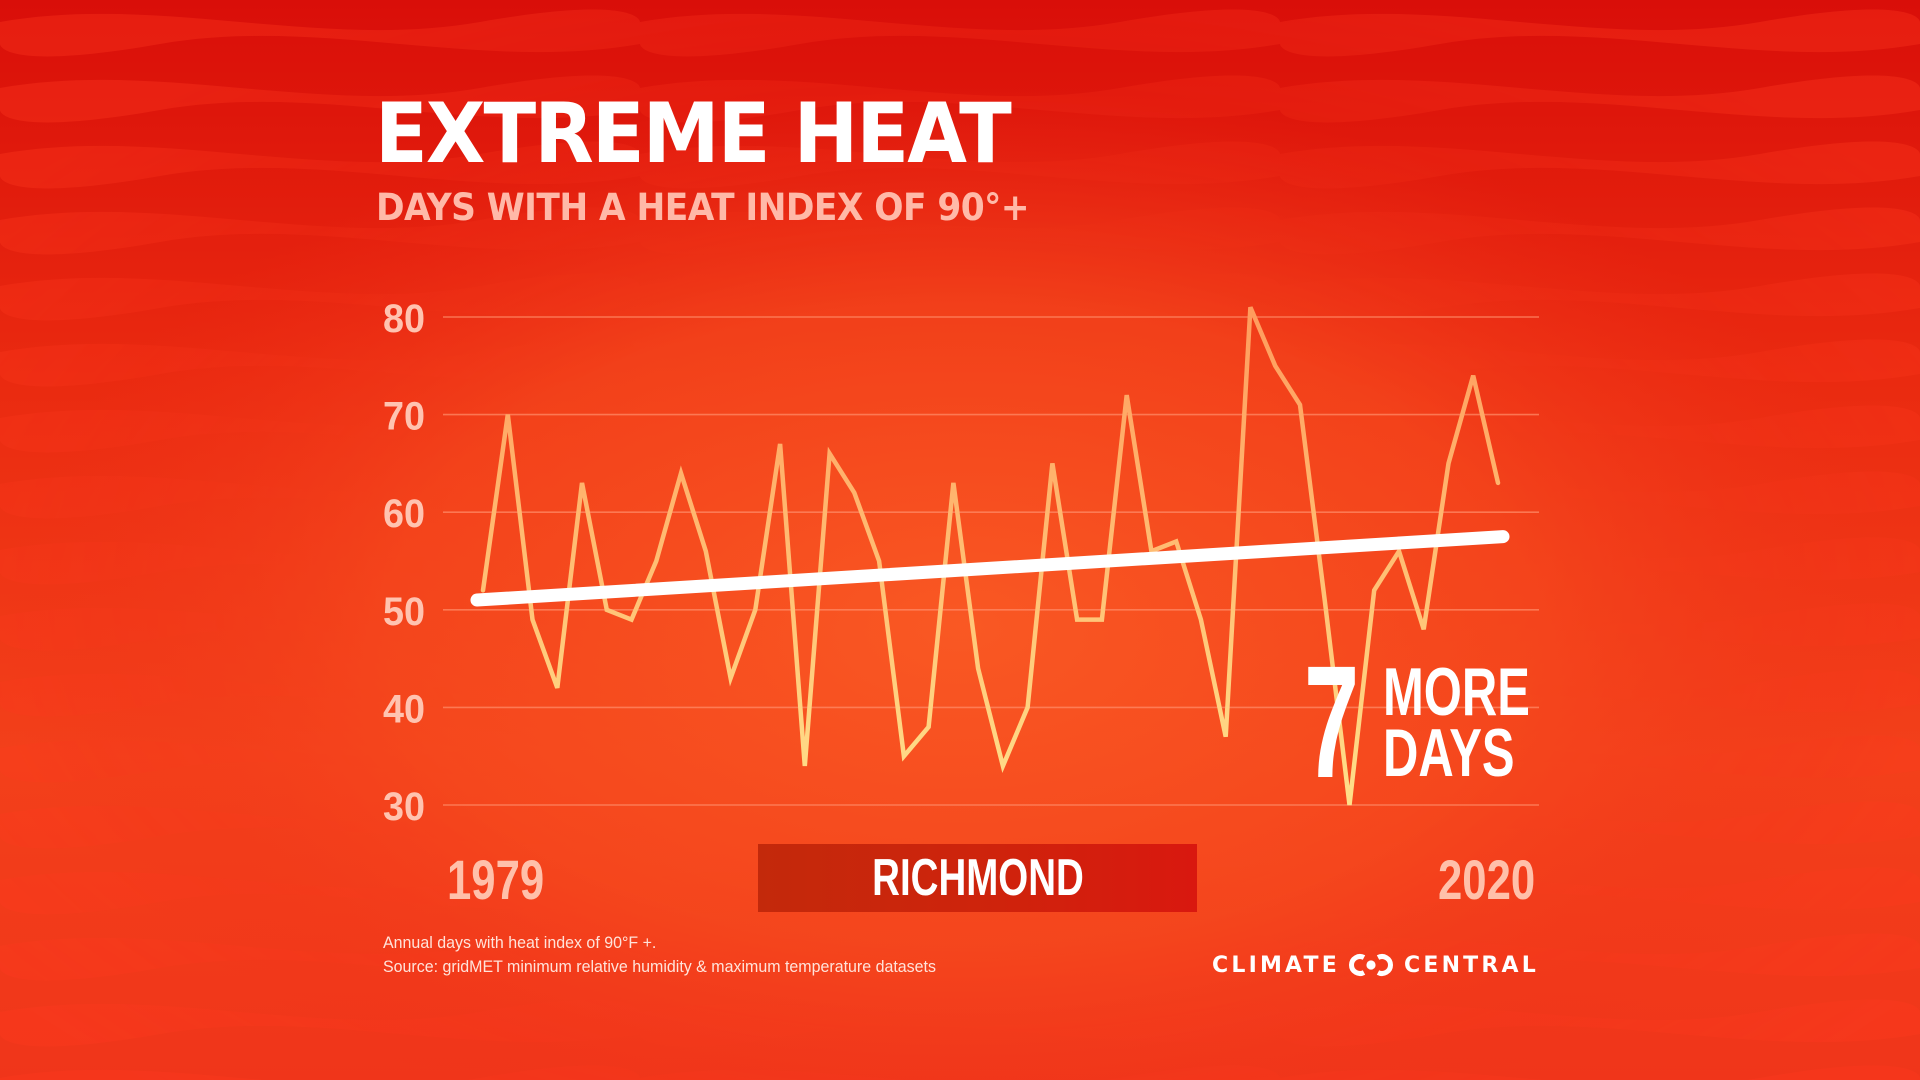 This screenshot has width=1920, height=1080. What do you see at coordinates (1449, 753) in the screenshot?
I see `callout-line-2: DAYS` at bounding box center [1449, 753].